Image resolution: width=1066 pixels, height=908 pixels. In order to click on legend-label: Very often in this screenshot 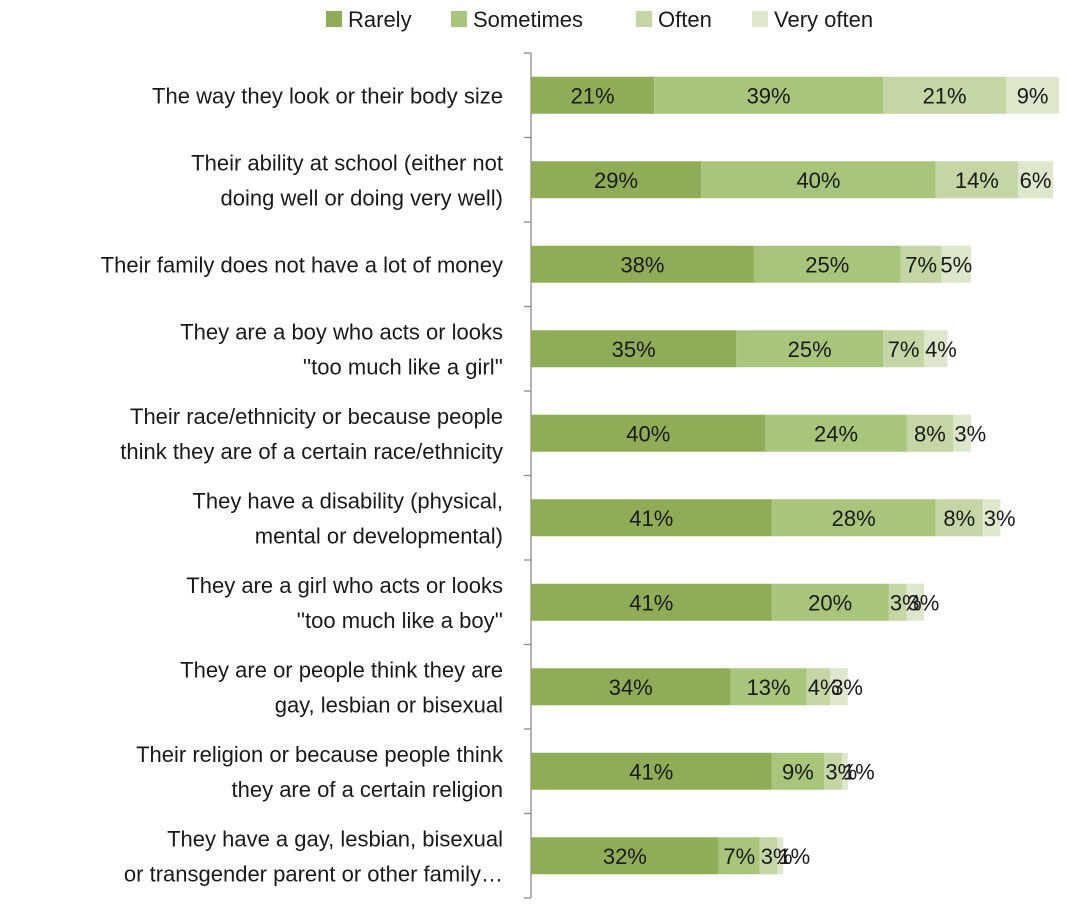, I will do `click(823, 19)`.